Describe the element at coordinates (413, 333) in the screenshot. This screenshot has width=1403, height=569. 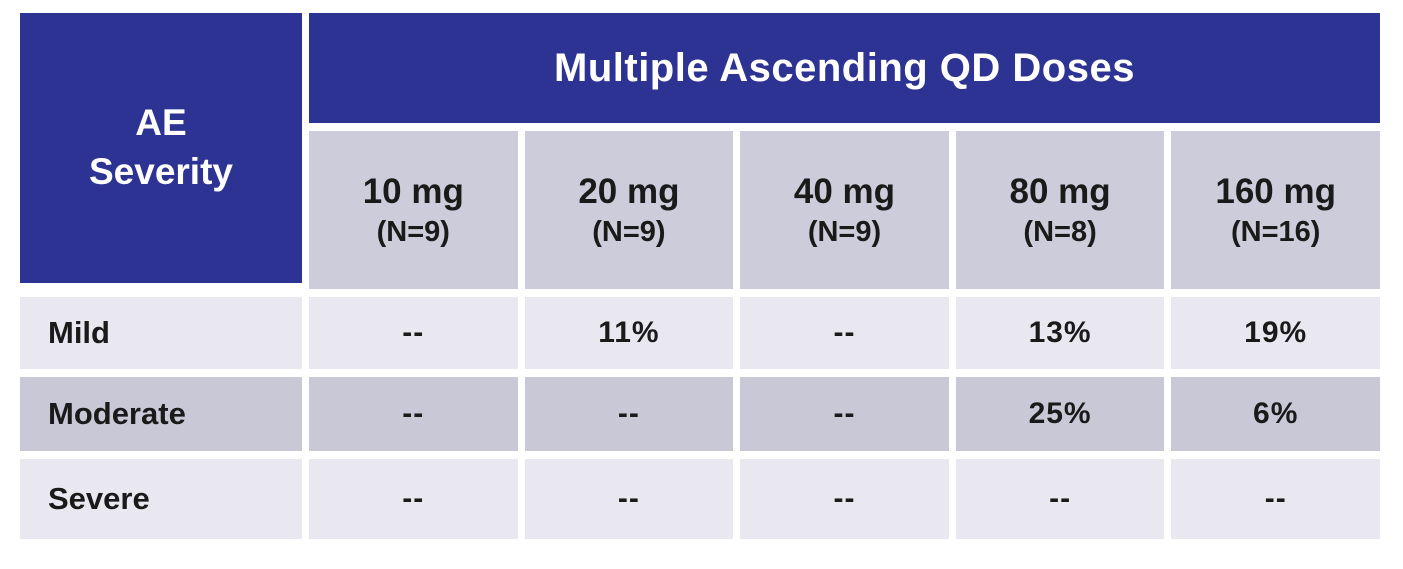
I see `cell-mild-10mg: --` at that location.